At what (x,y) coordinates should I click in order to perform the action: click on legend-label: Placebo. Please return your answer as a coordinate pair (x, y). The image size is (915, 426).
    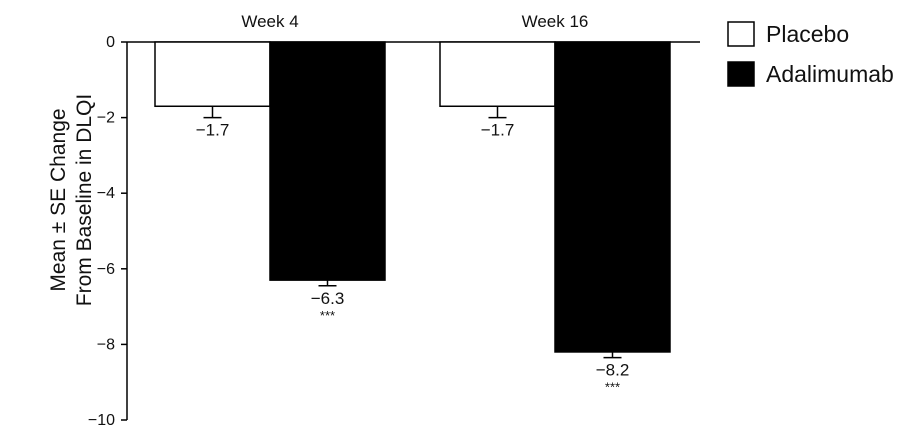
    Looking at the image, I should click on (807, 34).